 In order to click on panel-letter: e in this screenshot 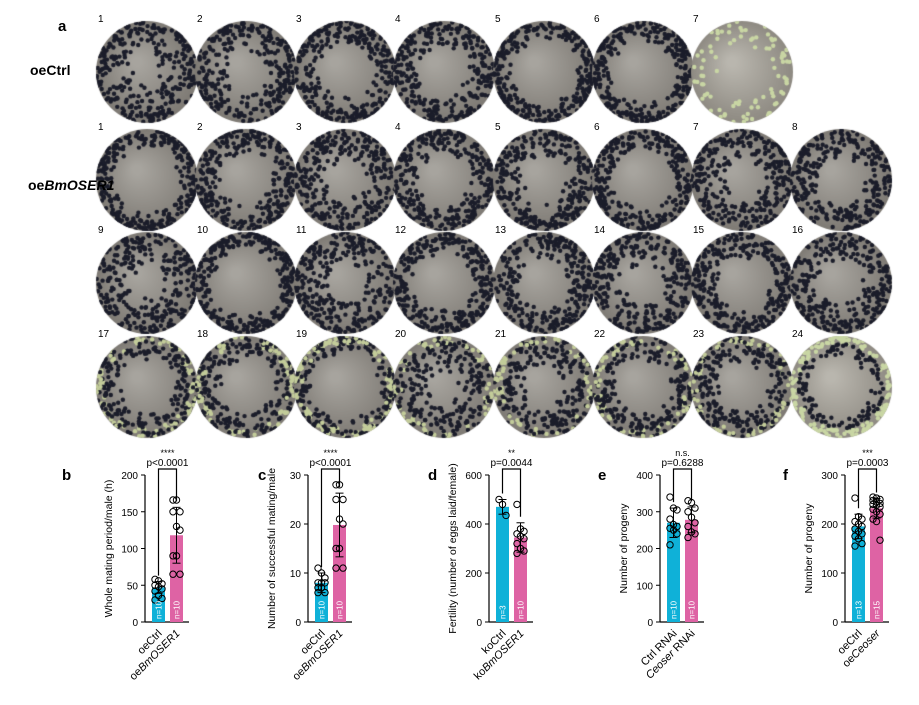, I will do `click(602, 475)`.